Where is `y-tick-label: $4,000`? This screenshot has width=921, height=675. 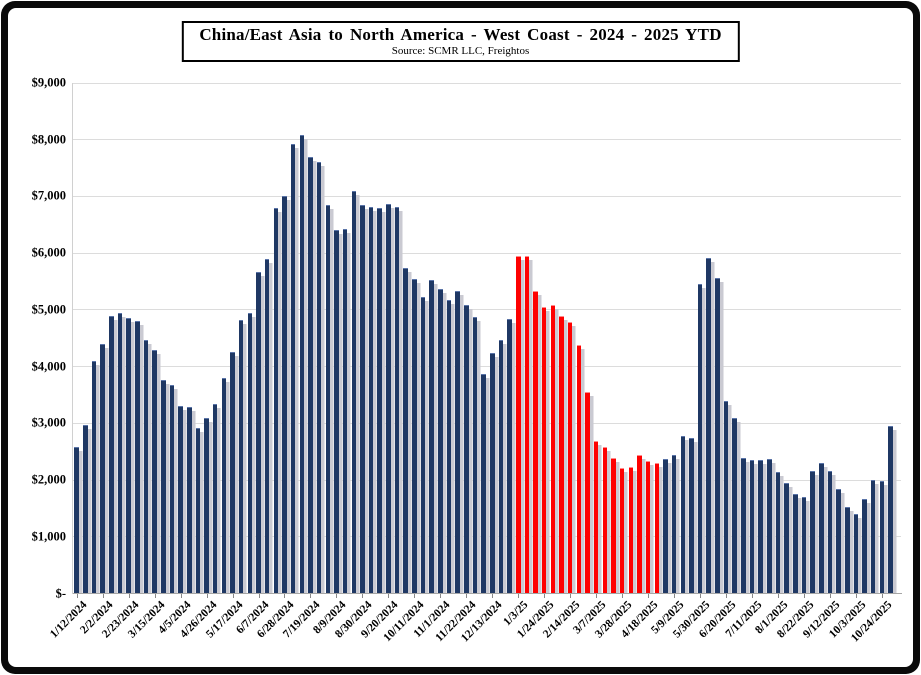 y-tick-label: $4,000 is located at coordinates (48, 366).